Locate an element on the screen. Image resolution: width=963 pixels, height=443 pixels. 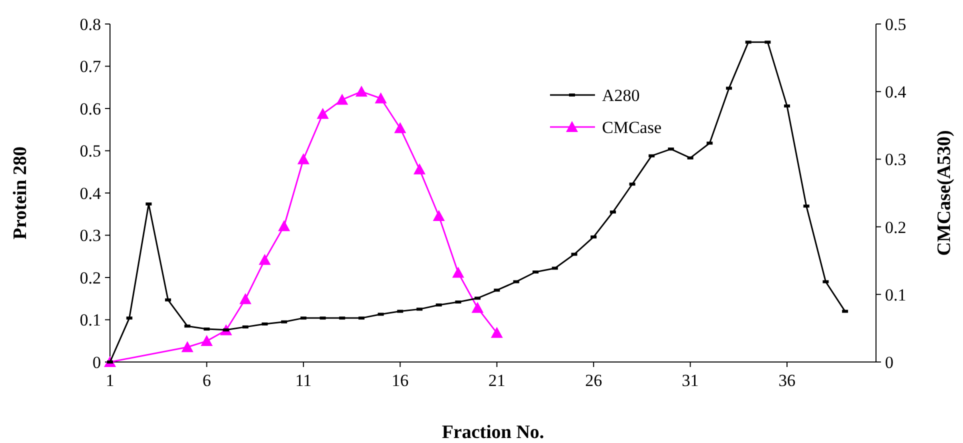
y-tick-label: 0.7 is located at coordinates (91, 66).